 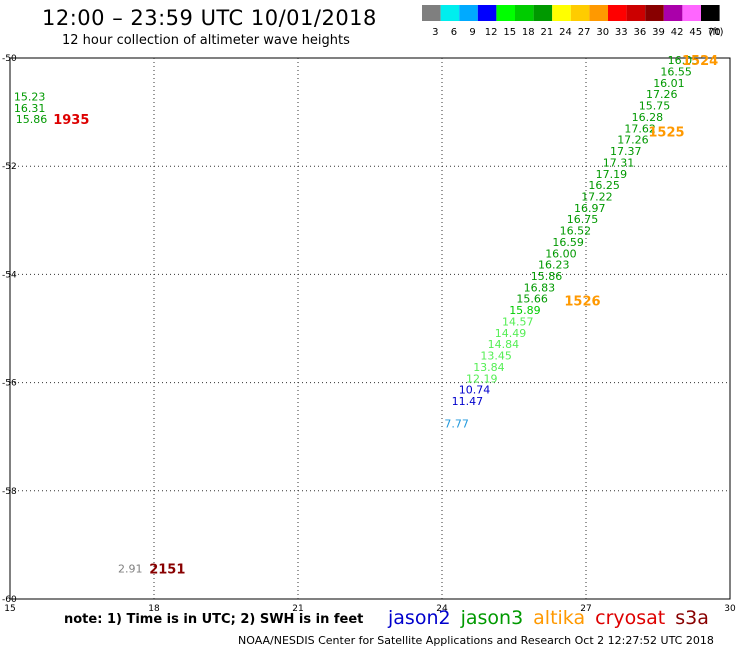 What do you see at coordinates (604, 185) in the screenshot?
I see `wave-height-label: 16.25` at bounding box center [604, 185].